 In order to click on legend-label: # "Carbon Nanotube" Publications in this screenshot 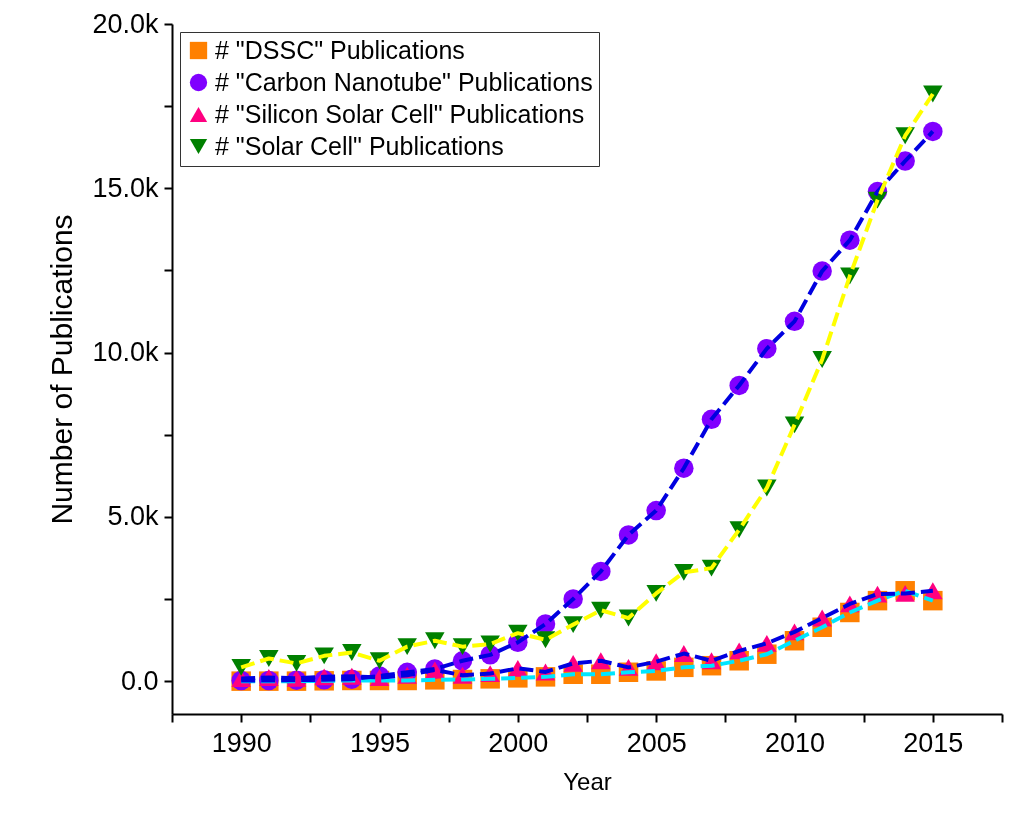, I will do `click(404, 81)`.